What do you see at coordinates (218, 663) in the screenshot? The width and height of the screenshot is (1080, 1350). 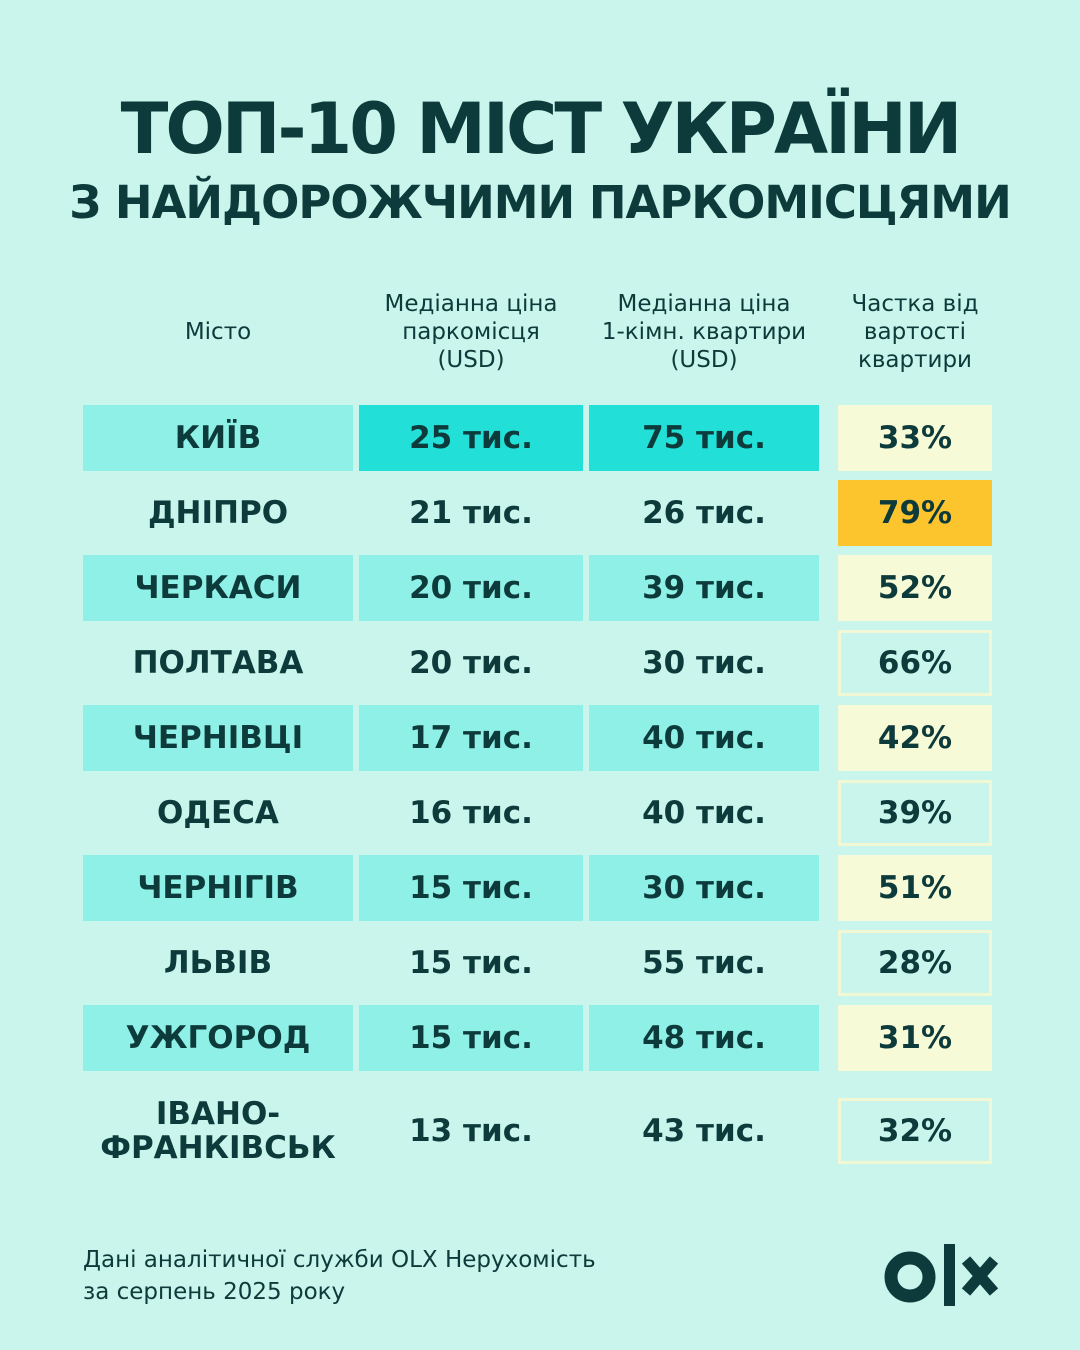 I see `city: ПОЛТАВА` at bounding box center [218, 663].